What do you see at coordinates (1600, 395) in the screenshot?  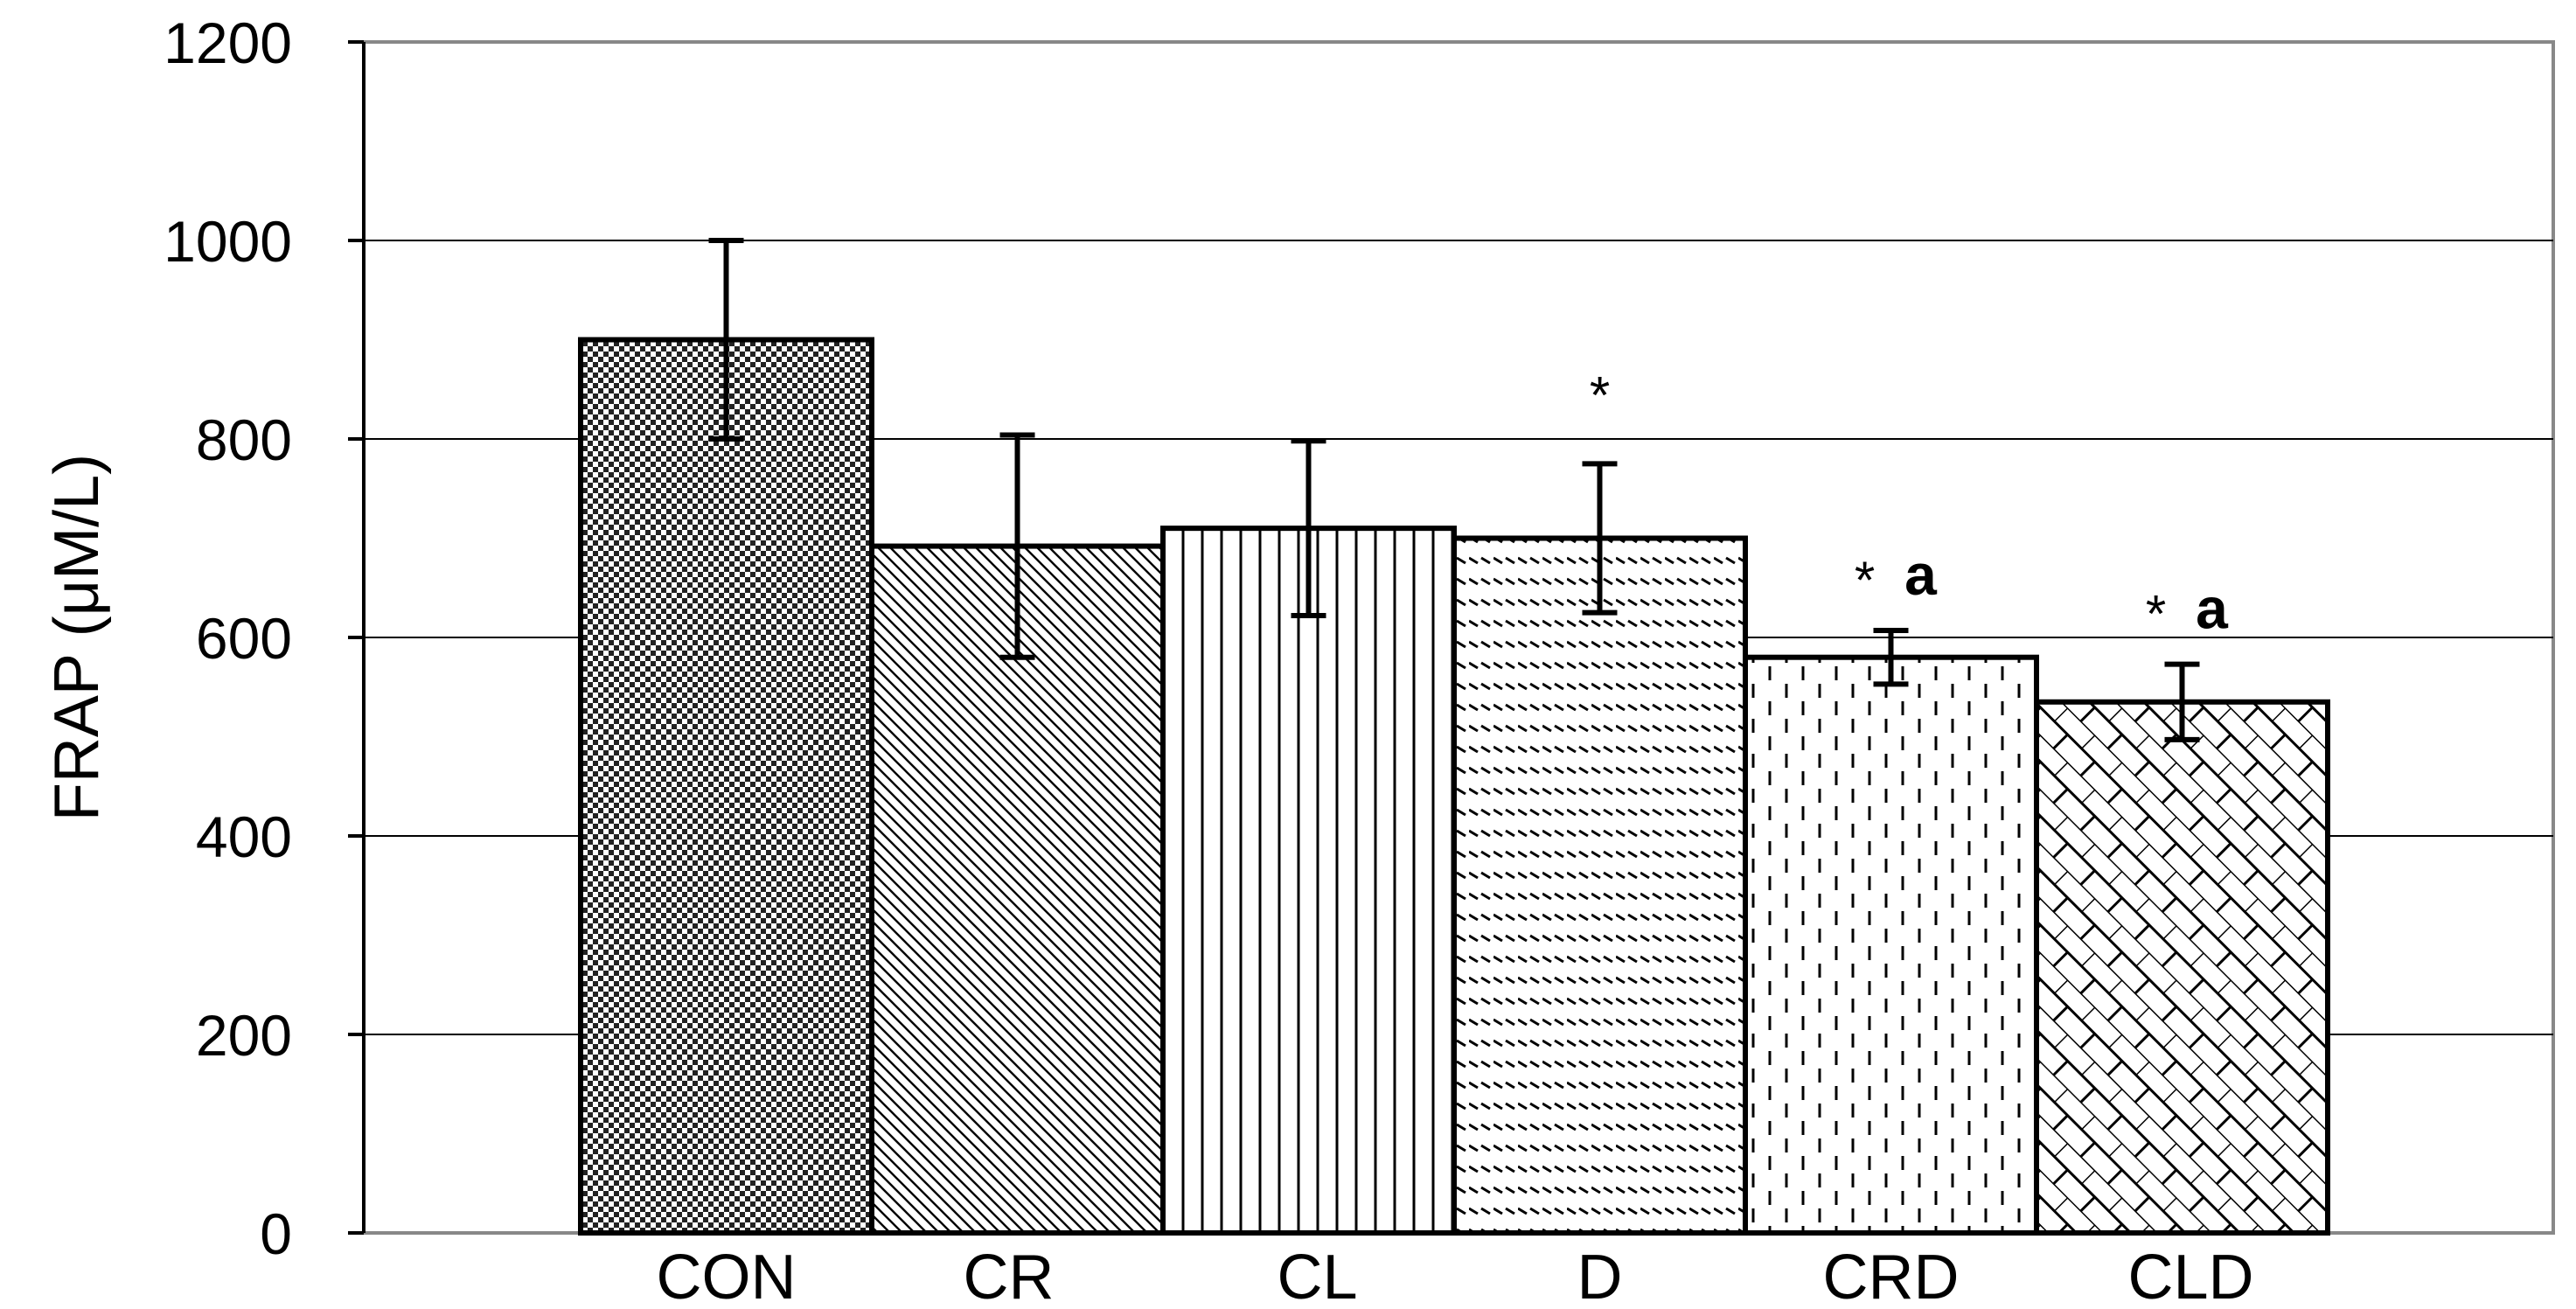 I see `significance-star-d: *` at bounding box center [1600, 395].